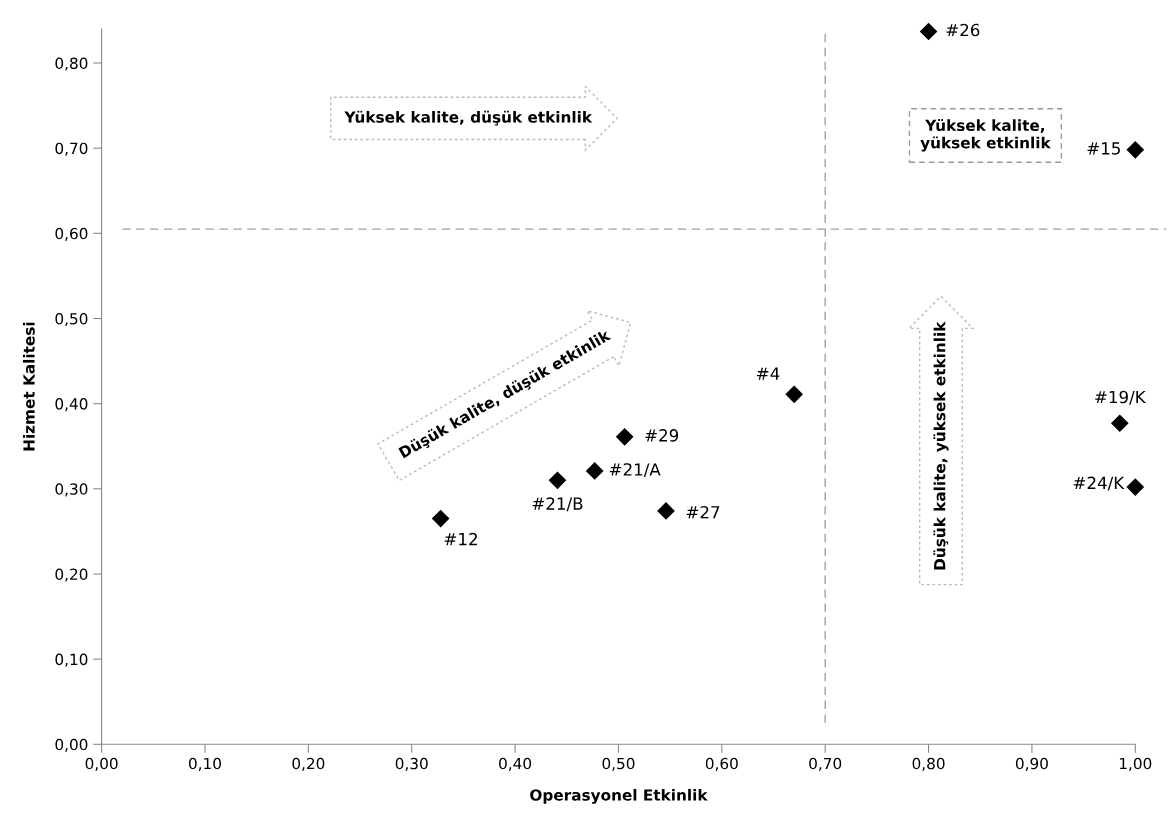  What do you see at coordinates (71, 575) in the screenshot?
I see `y-tick-label: 0,20` at bounding box center [71, 575].